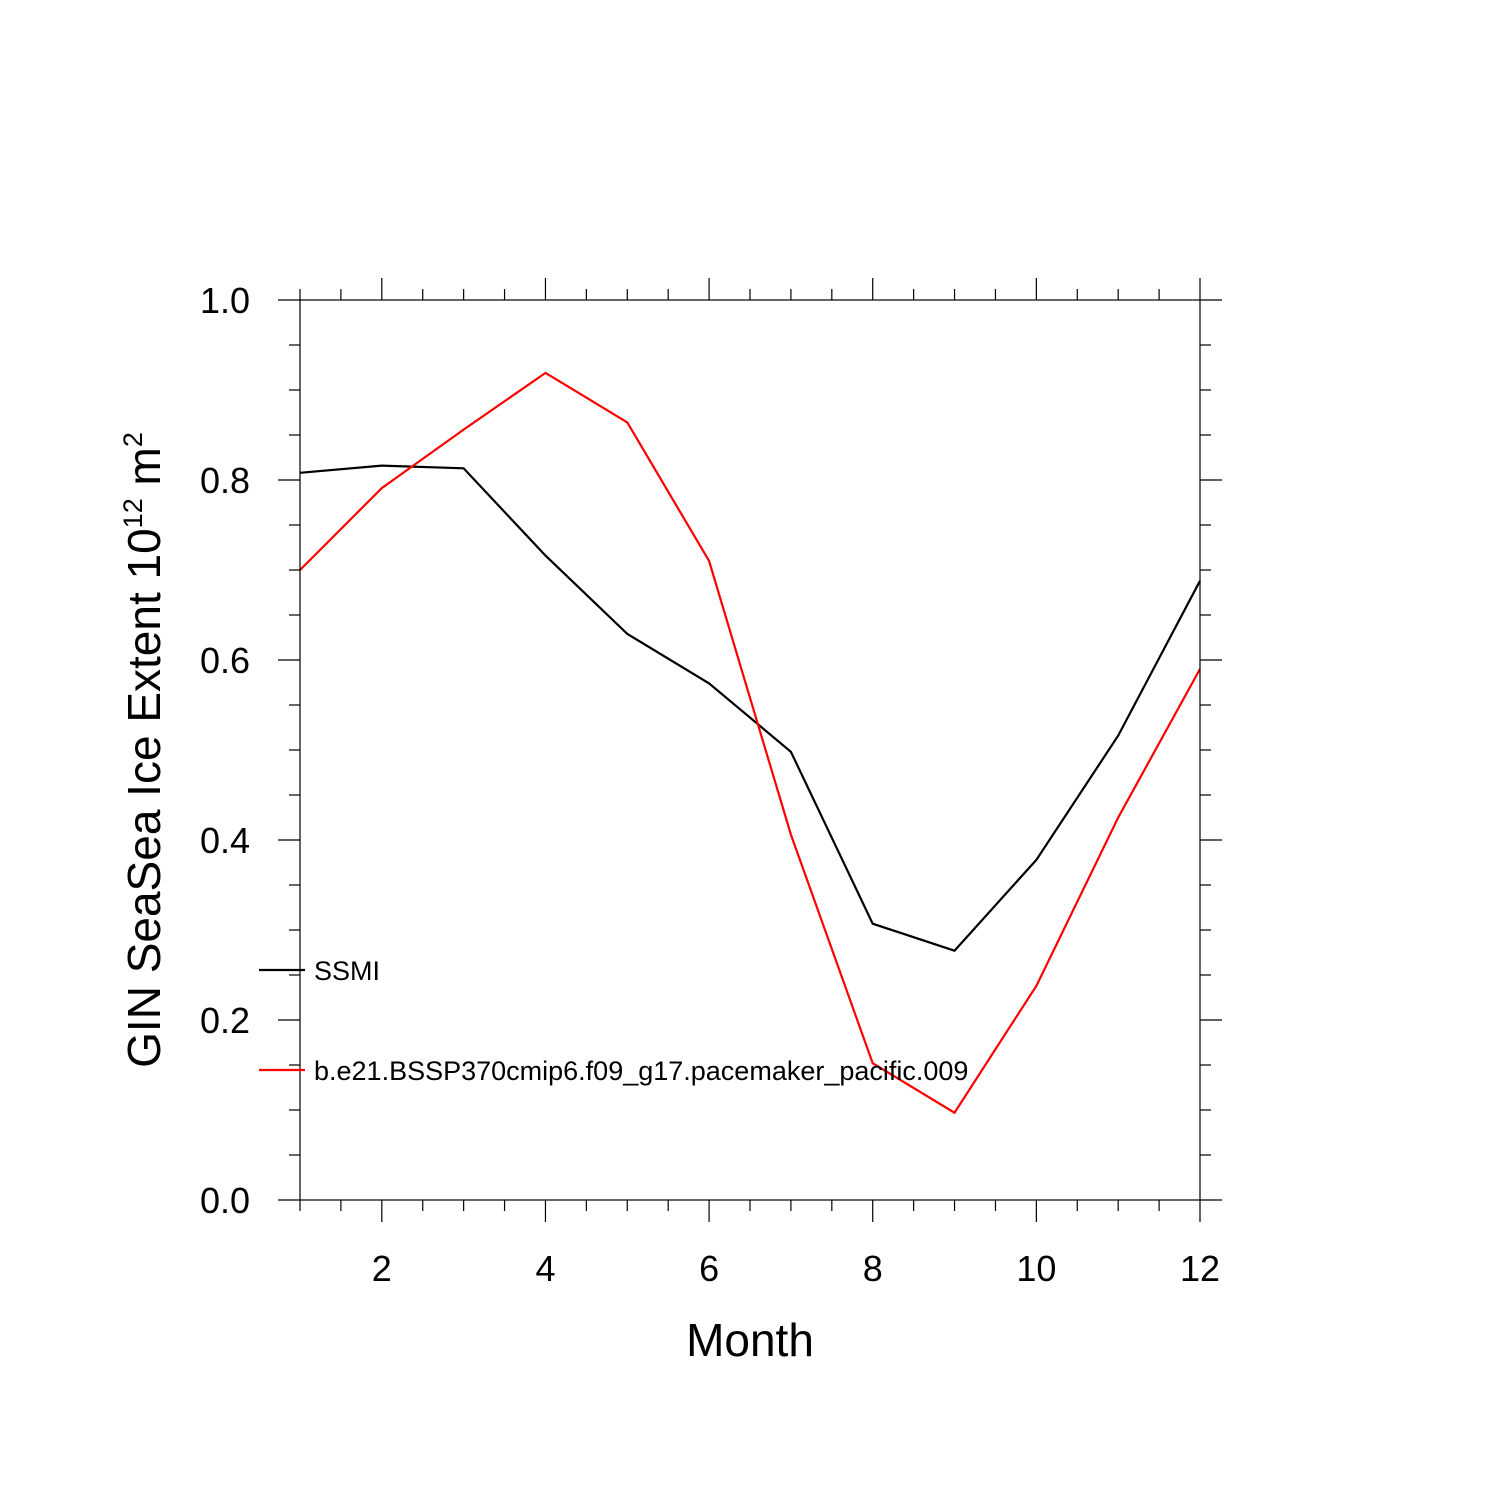 The height and width of the screenshot is (1500, 1500). I want to click on y-tick-label: 0.0, so click(225, 1200).